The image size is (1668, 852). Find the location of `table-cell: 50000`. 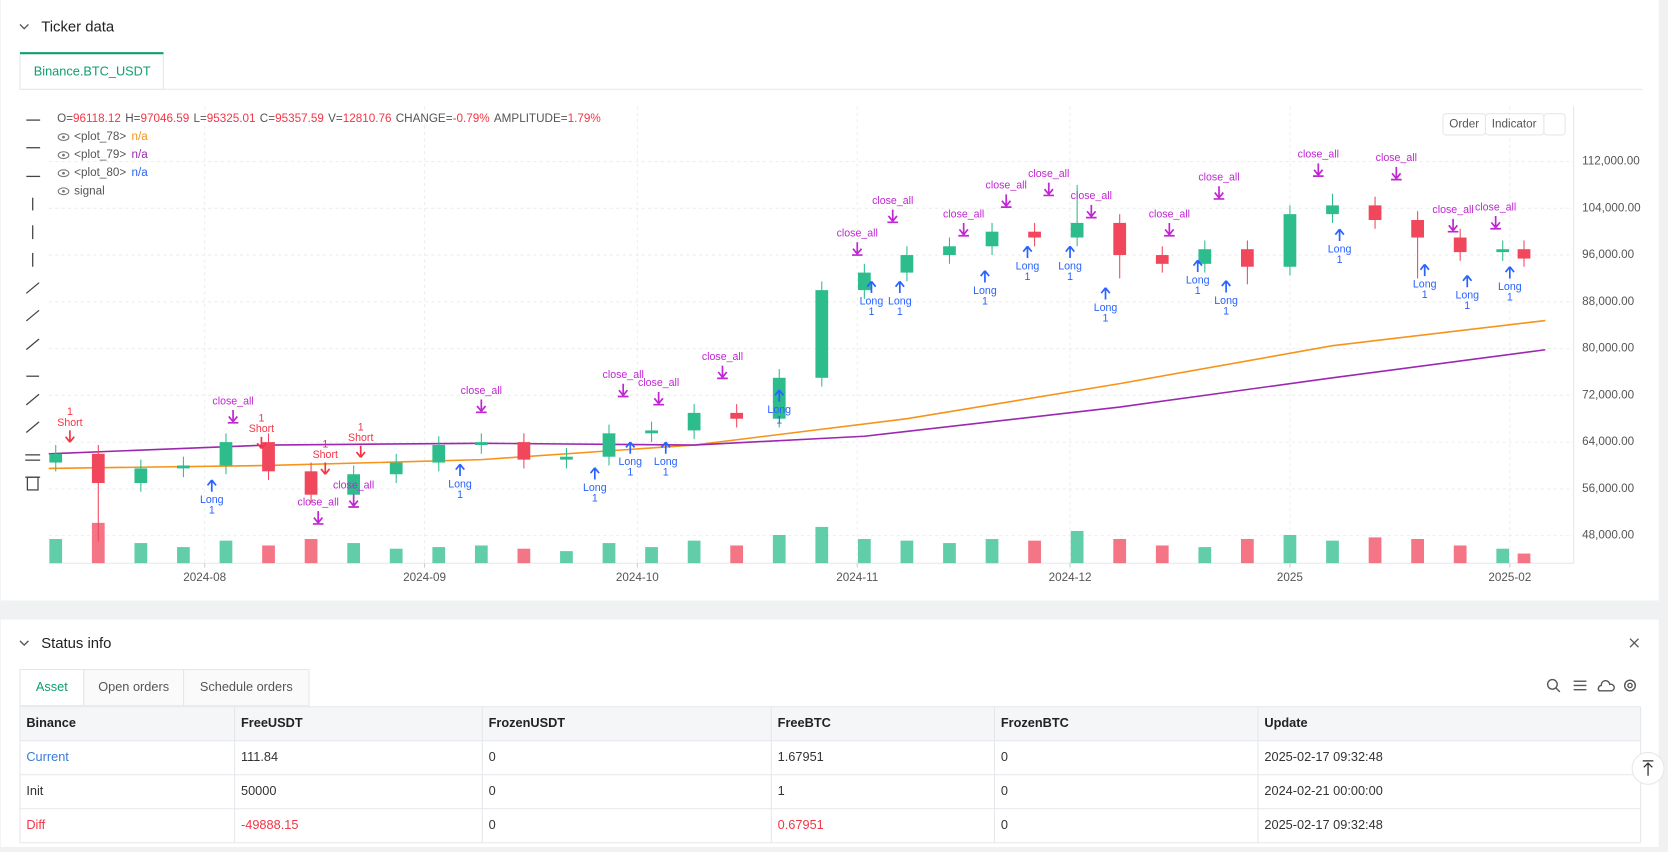

table-cell: 50000 is located at coordinates (258, 790).